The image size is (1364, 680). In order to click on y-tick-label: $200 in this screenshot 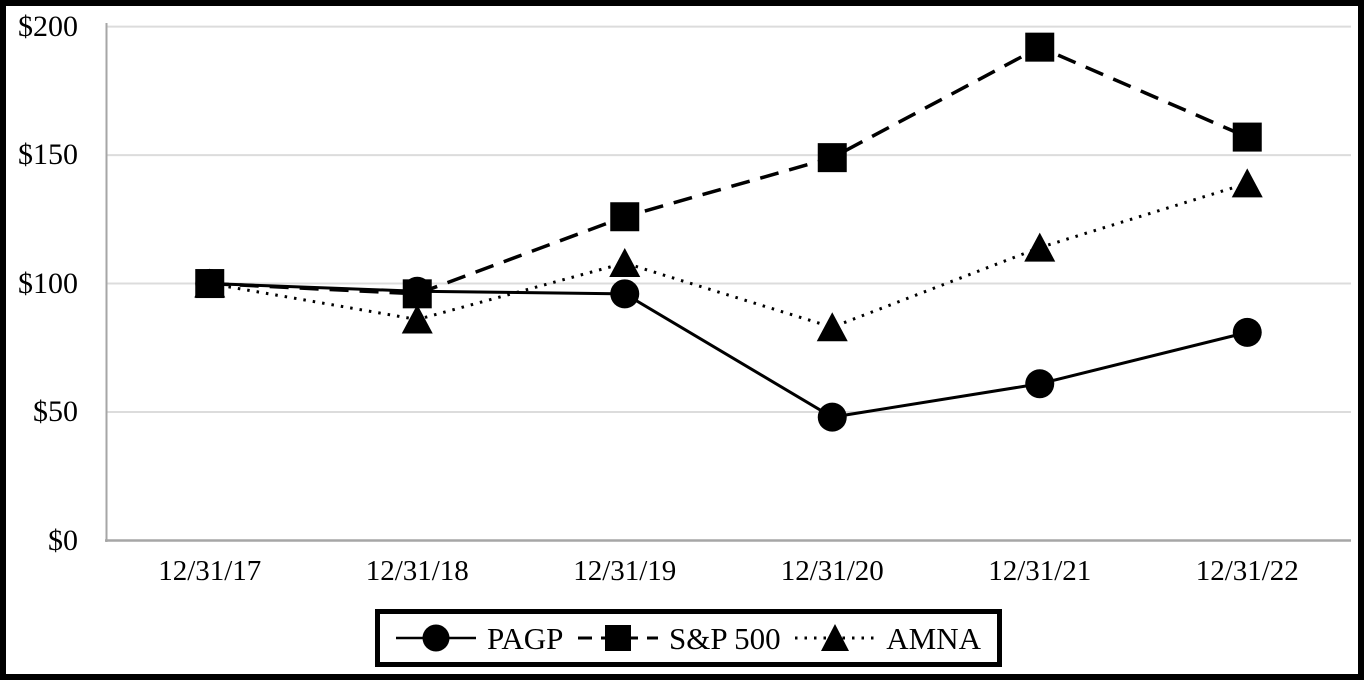, I will do `click(48, 26)`.